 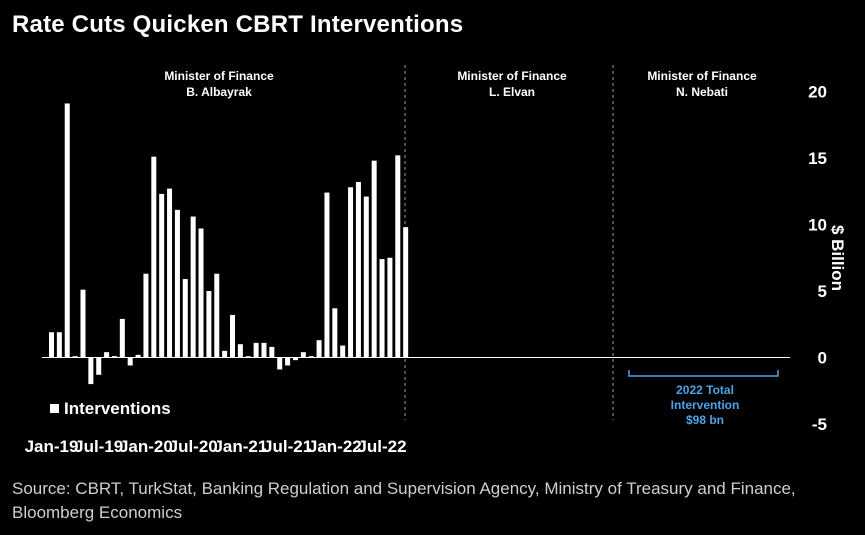 What do you see at coordinates (146, 446) in the screenshot?
I see `x-tick-Jan-20: Jan-20` at bounding box center [146, 446].